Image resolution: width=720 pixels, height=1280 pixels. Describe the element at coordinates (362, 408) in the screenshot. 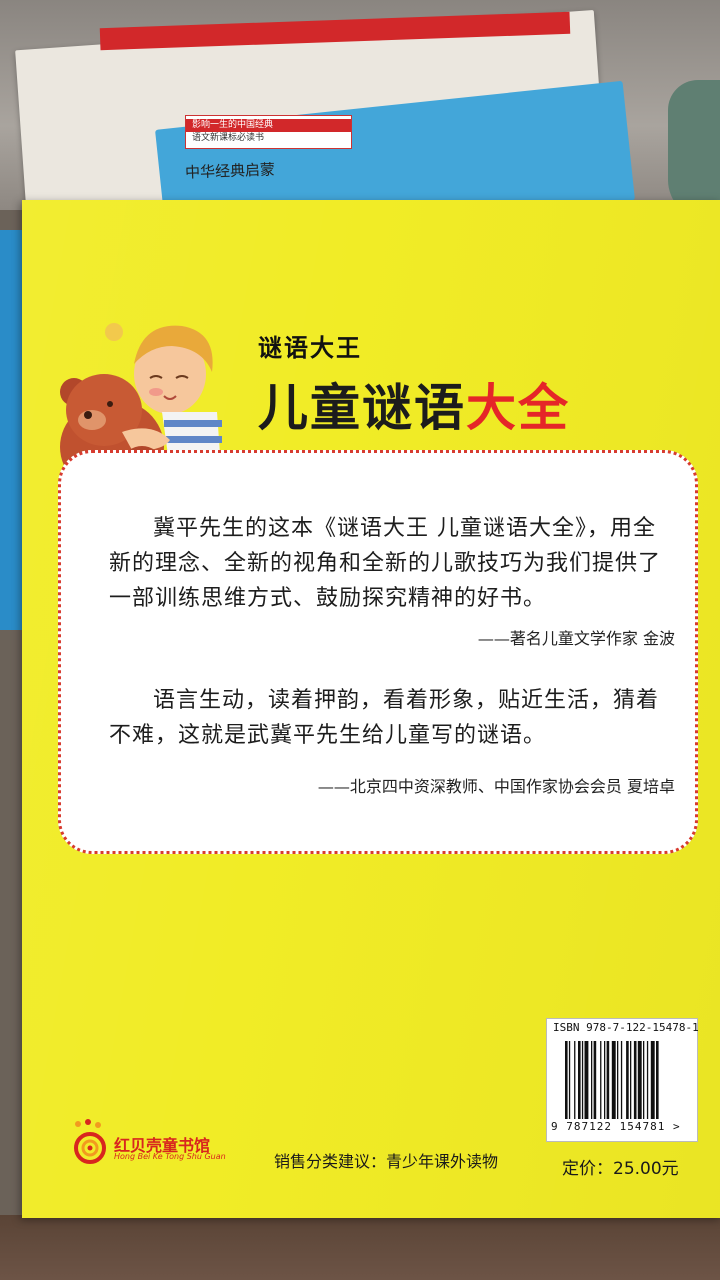

I see `main-title-black: 儿童谜语` at that location.